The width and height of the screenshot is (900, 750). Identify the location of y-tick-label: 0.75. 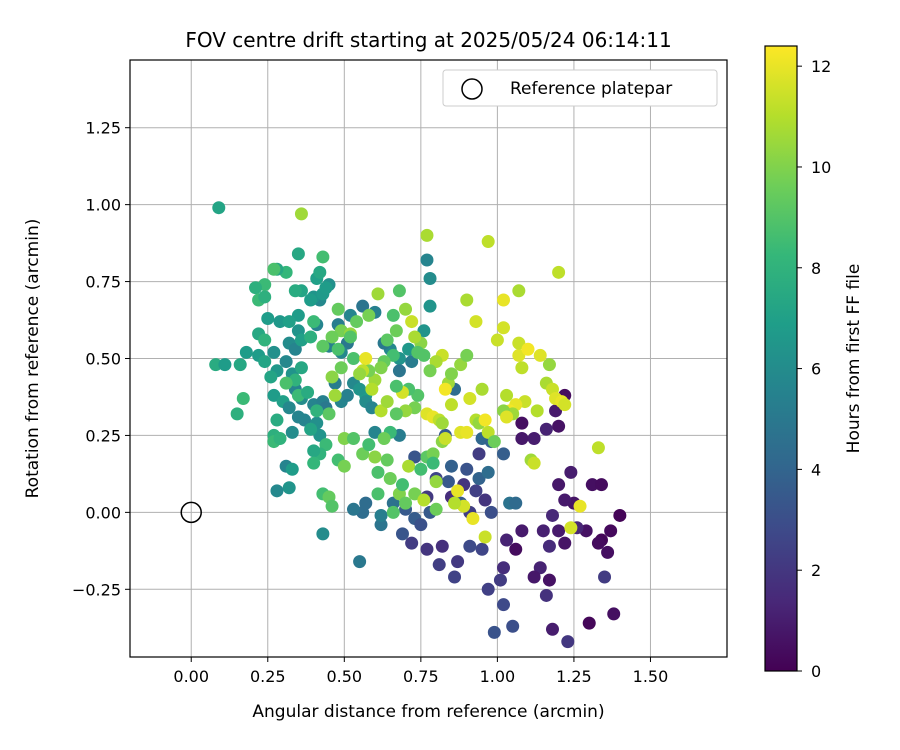
(103, 282).